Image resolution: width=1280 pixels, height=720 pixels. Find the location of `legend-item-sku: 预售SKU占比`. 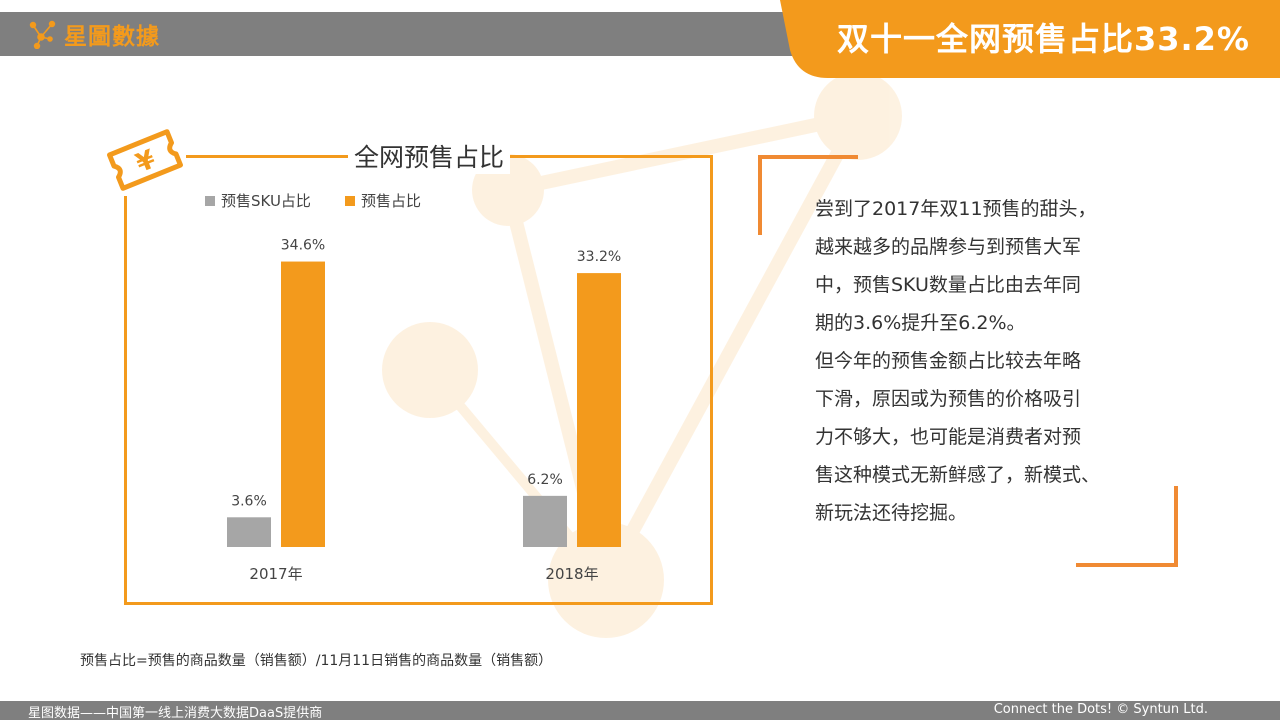

legend-item-sku: 预售SKU占比 is located at coordinates (258, 200).